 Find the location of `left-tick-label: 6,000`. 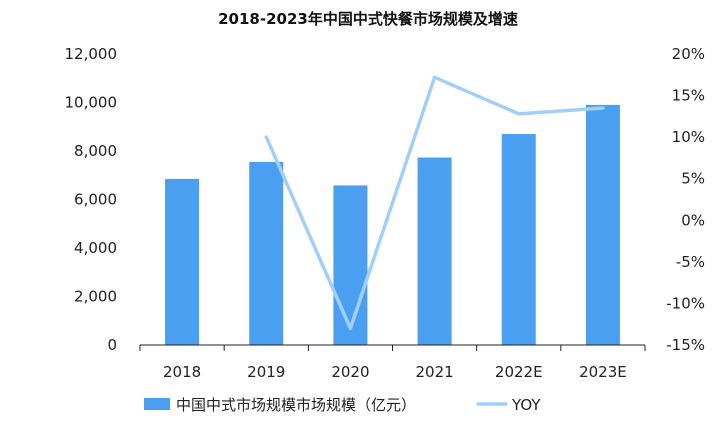

left-tick-label: 6,000 is located at coordinates (95, 200).